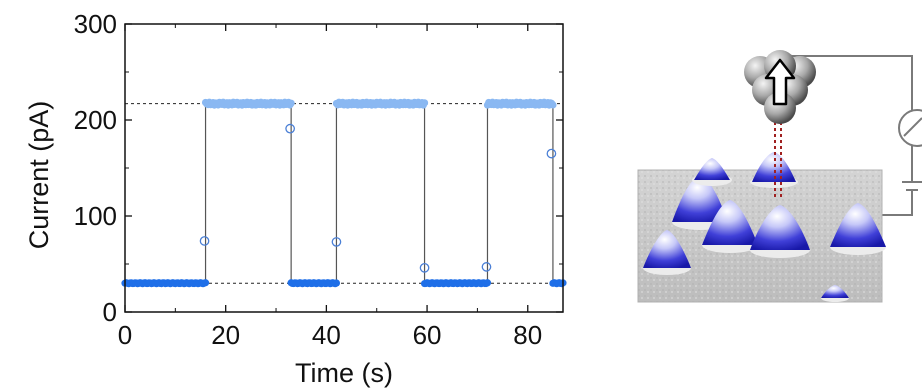 The width and height of the screenshot is (922, 390). Describe the element at coordinates (780, 82) in the screenshot. I see `up-arrow-icon` at that location.